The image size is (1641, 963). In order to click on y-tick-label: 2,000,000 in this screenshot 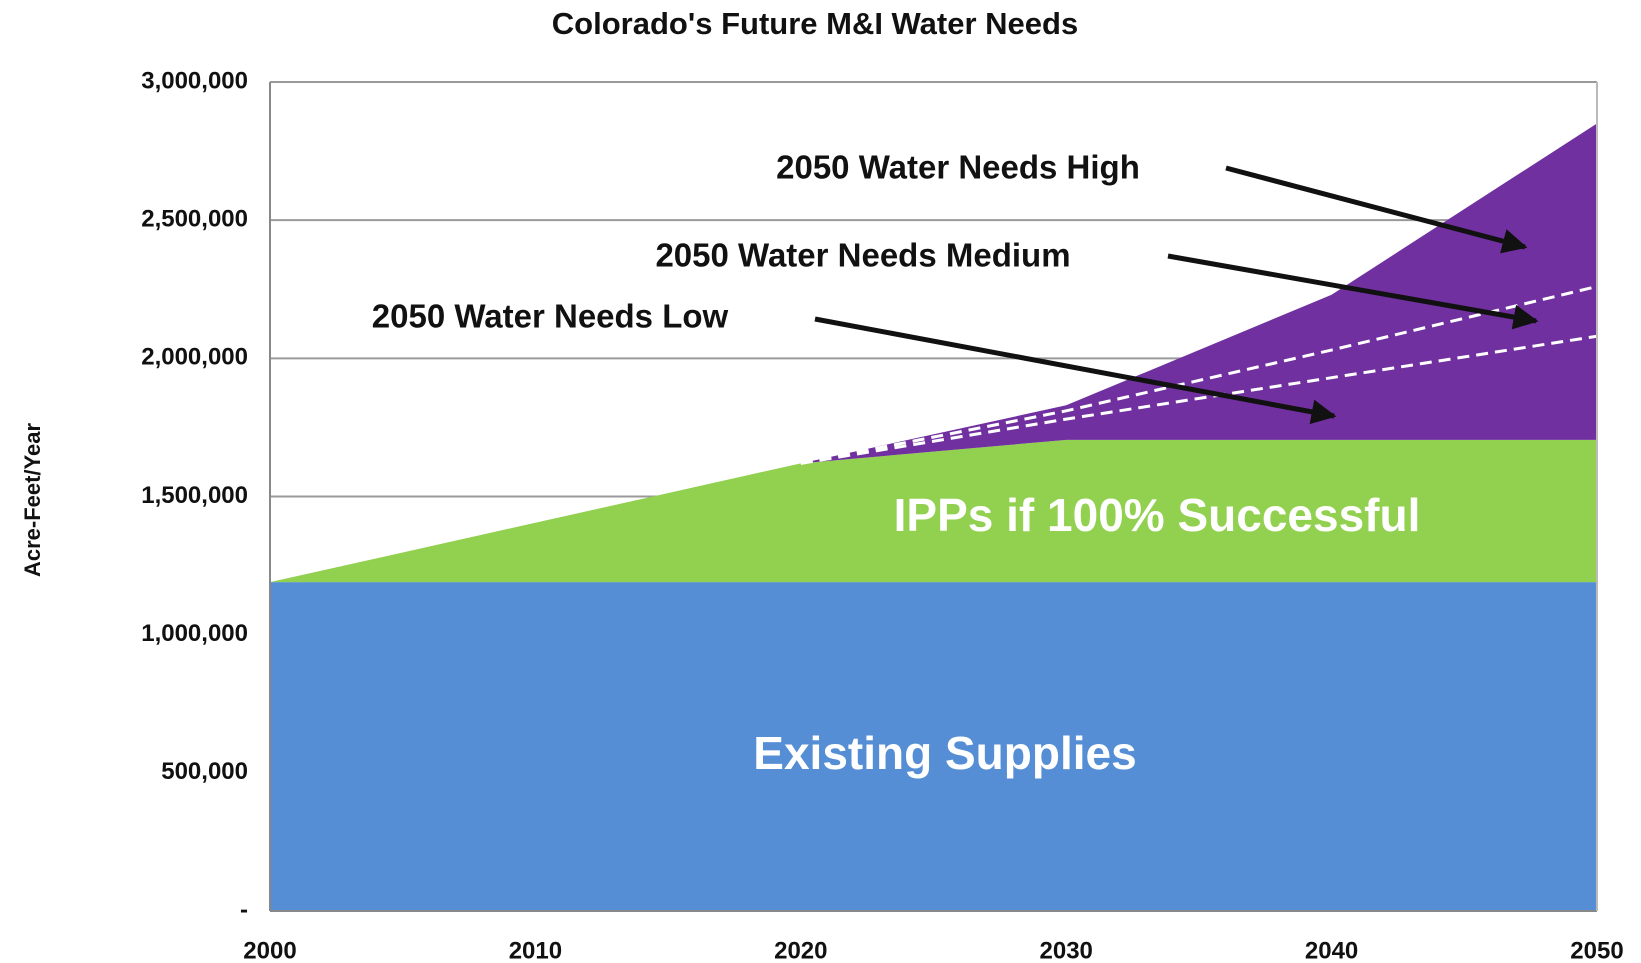, I will do `click(194, 357)`.